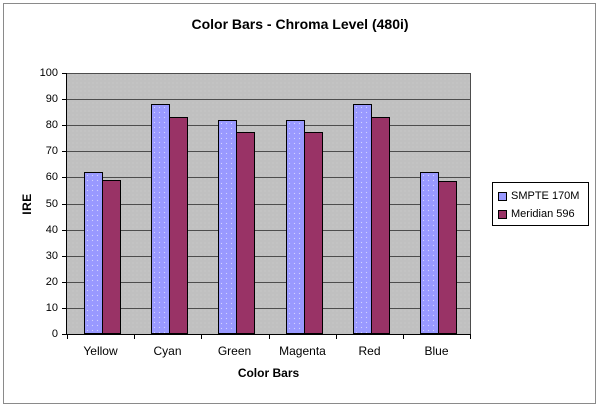 The width and height of the screenshot is (600, 408). Describe the element at coordinates (167, 351) in the screenshot. I see `x-category-label: Cyan` at that location.